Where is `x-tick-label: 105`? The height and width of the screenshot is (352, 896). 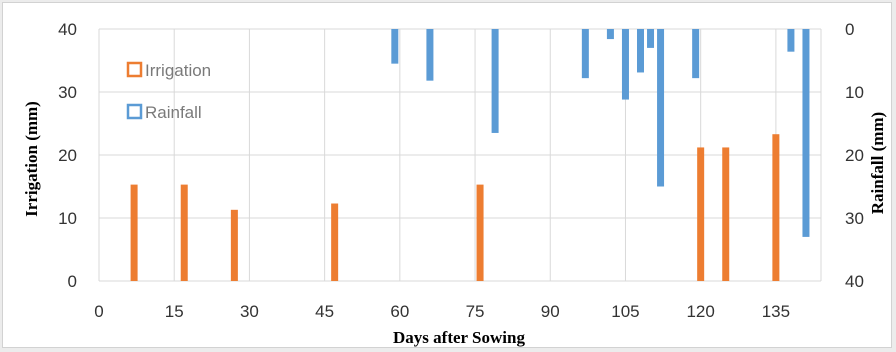 x-tick-label: 105 is located at coordinates (625, 311).